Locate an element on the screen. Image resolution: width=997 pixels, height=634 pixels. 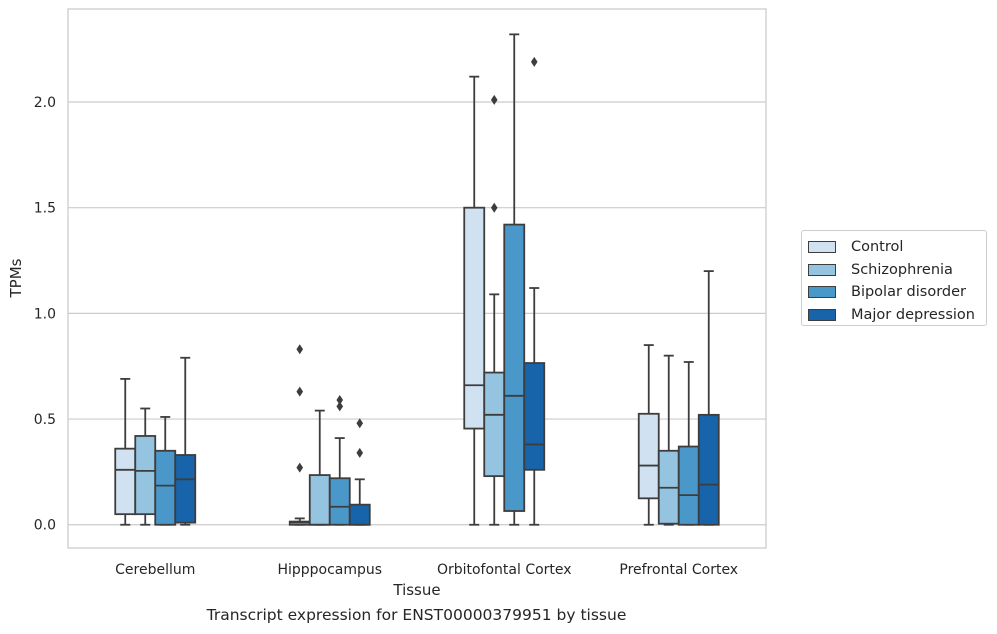
y-tick-label: 1.0 is located at coordinates (45, 314).